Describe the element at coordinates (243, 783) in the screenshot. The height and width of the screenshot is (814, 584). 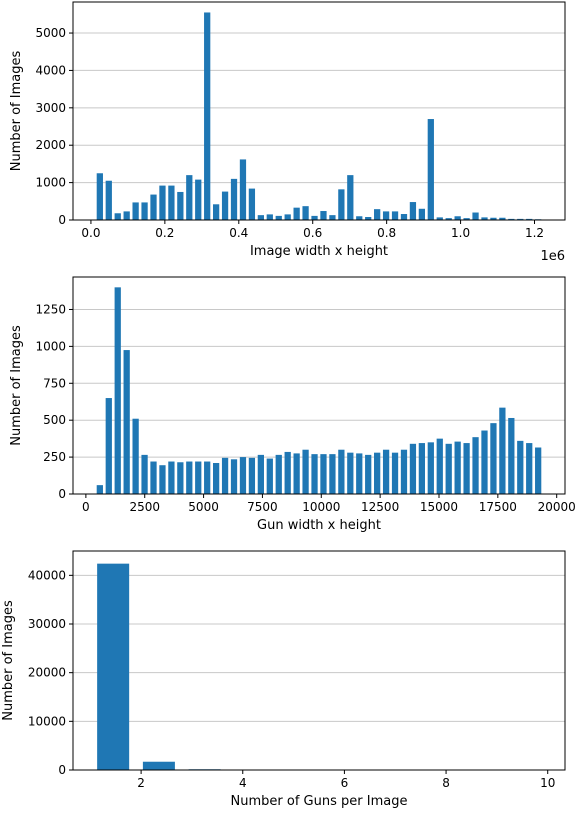
I see `x-tick-label: 4` at that location.